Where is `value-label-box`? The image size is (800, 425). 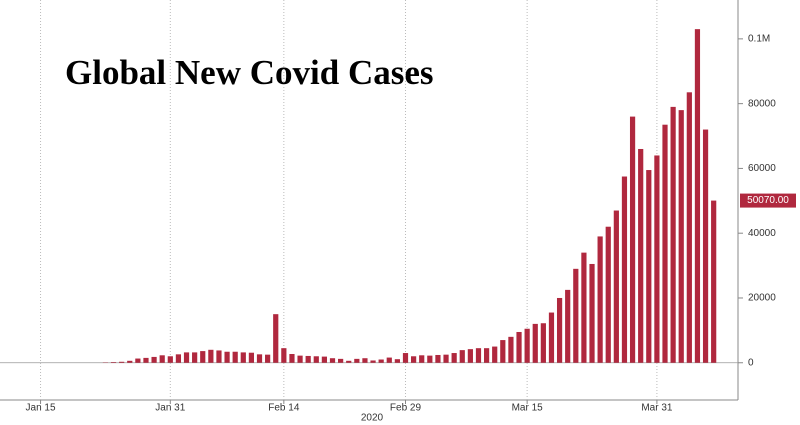 value-label-box is located at coordinates (768, 200).